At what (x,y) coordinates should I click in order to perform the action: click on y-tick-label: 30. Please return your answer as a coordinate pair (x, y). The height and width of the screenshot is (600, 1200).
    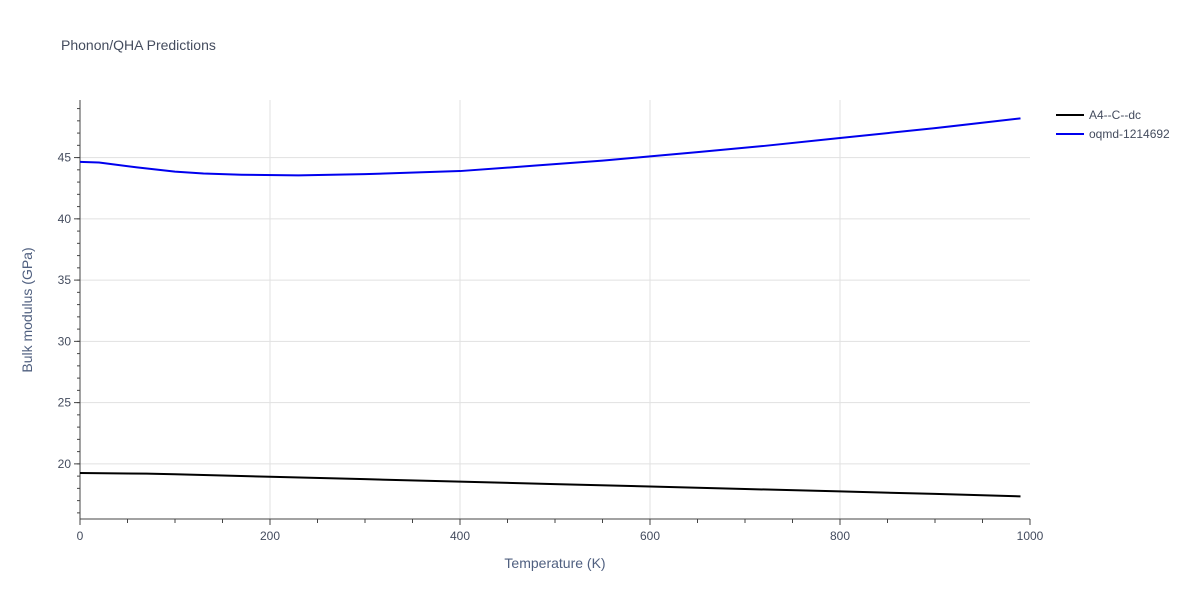
    Looking at the image, I should click on (65, 341).